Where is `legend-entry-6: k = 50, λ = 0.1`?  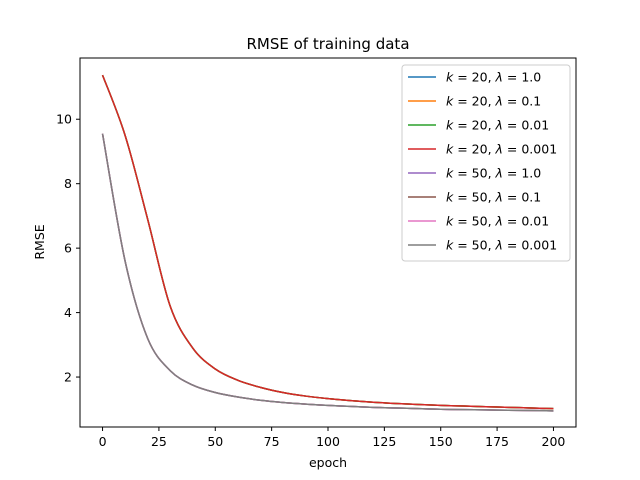 legend-entry-6: k = 50, λ = 0.1 is located at coordinates (493, 197).